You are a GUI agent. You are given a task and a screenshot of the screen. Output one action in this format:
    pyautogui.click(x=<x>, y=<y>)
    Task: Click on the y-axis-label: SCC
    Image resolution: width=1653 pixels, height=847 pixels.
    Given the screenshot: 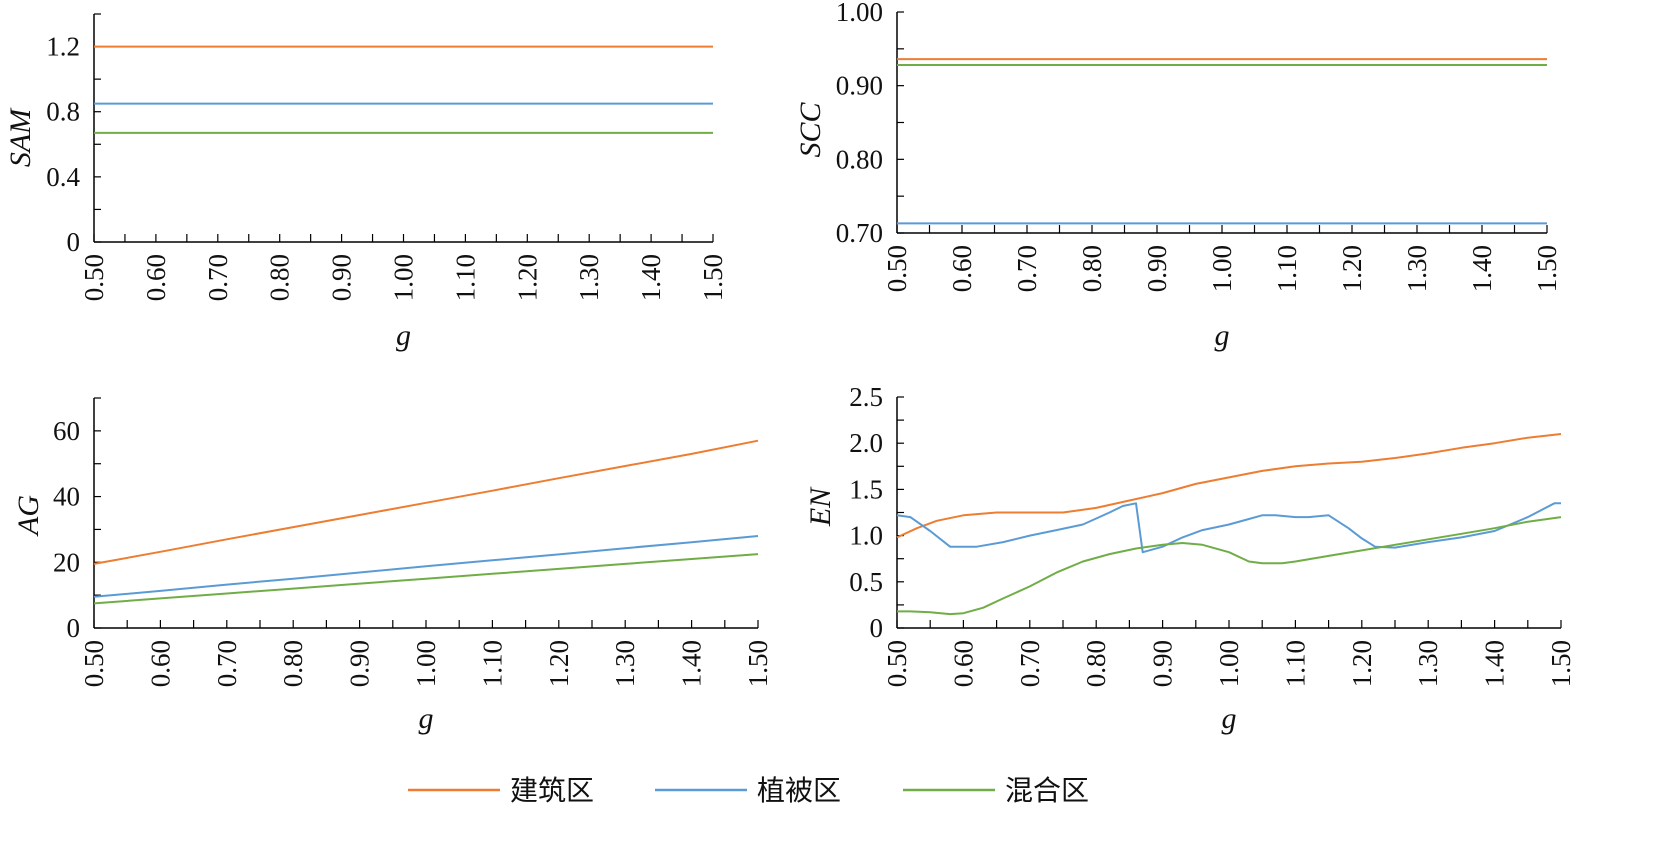 What is the action you would take?
    pyautogui.click(x=810, y=130)
    